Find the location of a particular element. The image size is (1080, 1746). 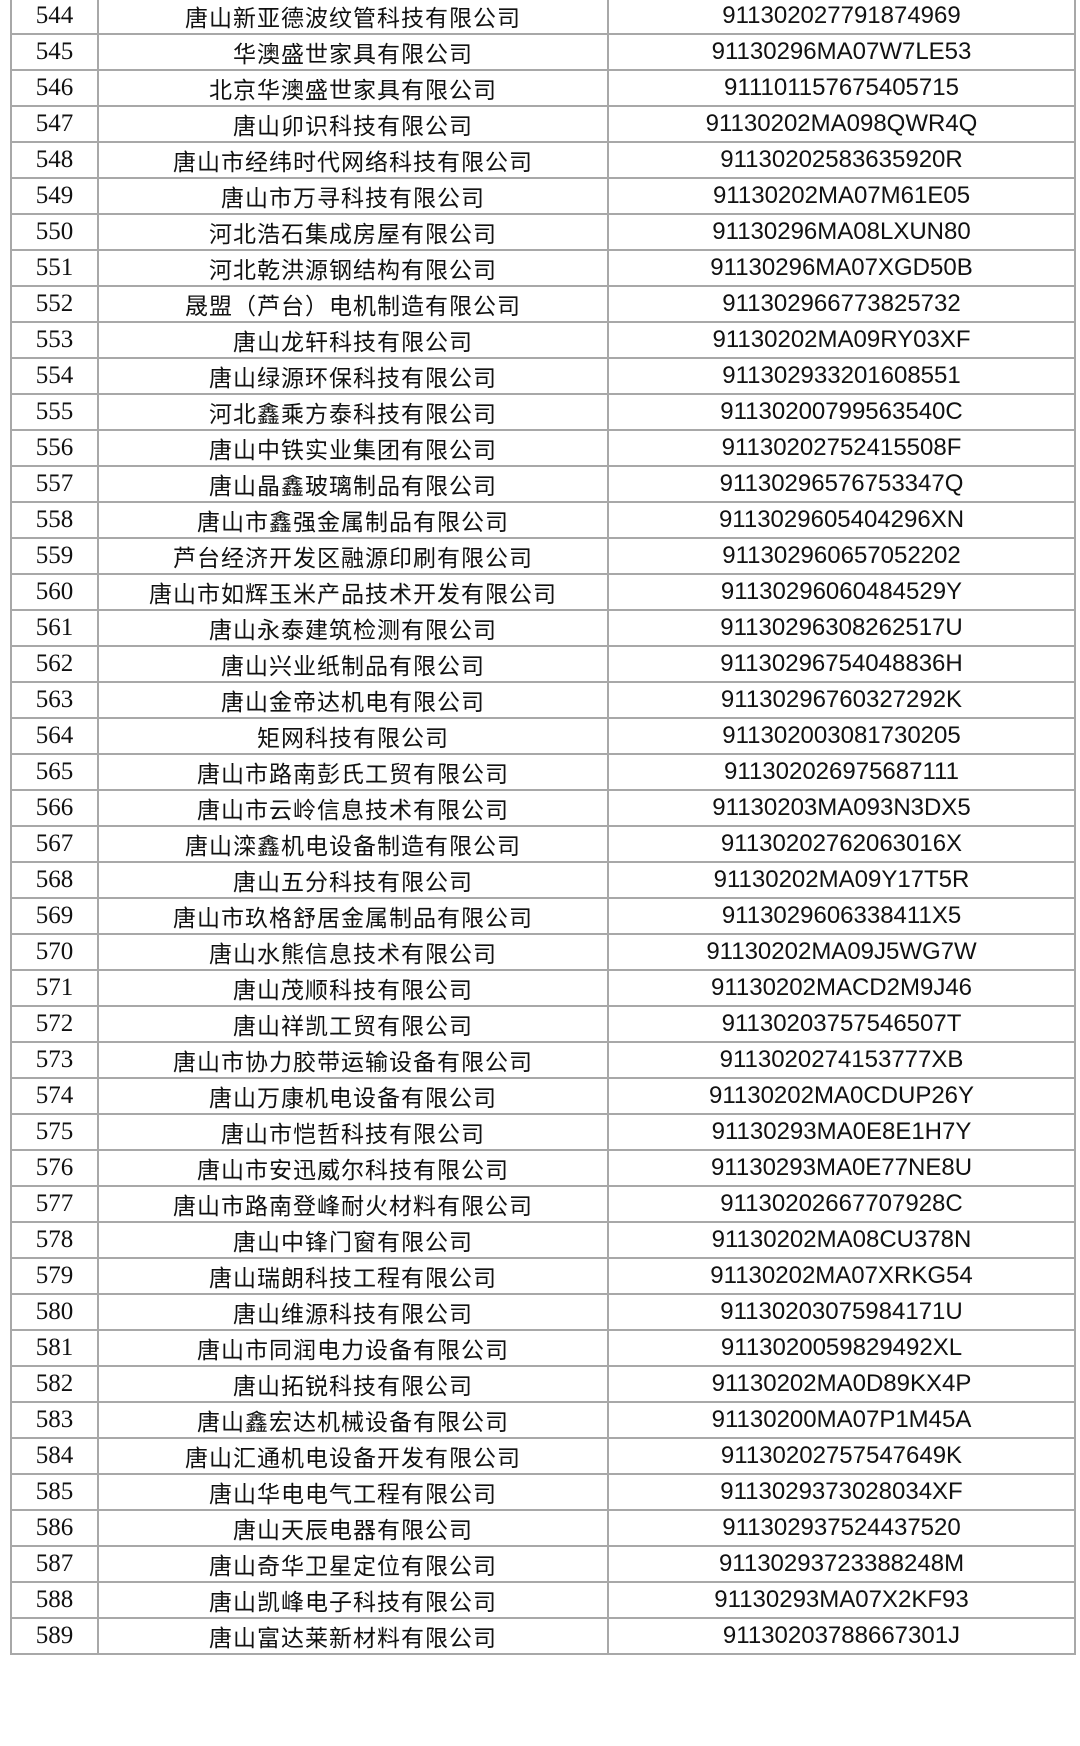

table-row: 553 唐山龙轩科技有限公司 91130202MA09RY03XF is located at coordinates (543, 340).